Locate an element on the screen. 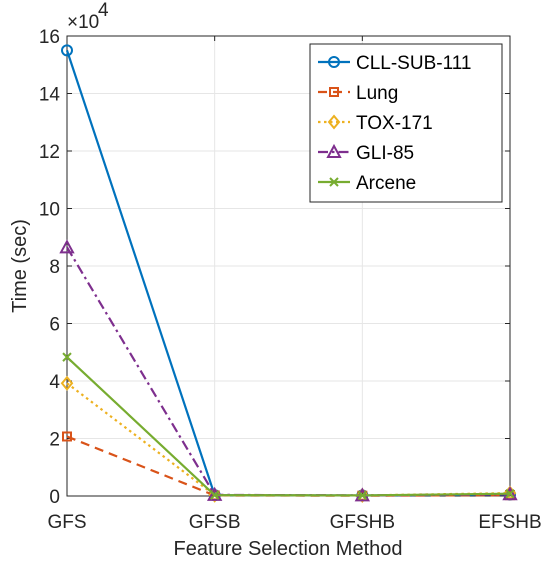  y-tick-label: 12 is located at coordinates (49, 152).